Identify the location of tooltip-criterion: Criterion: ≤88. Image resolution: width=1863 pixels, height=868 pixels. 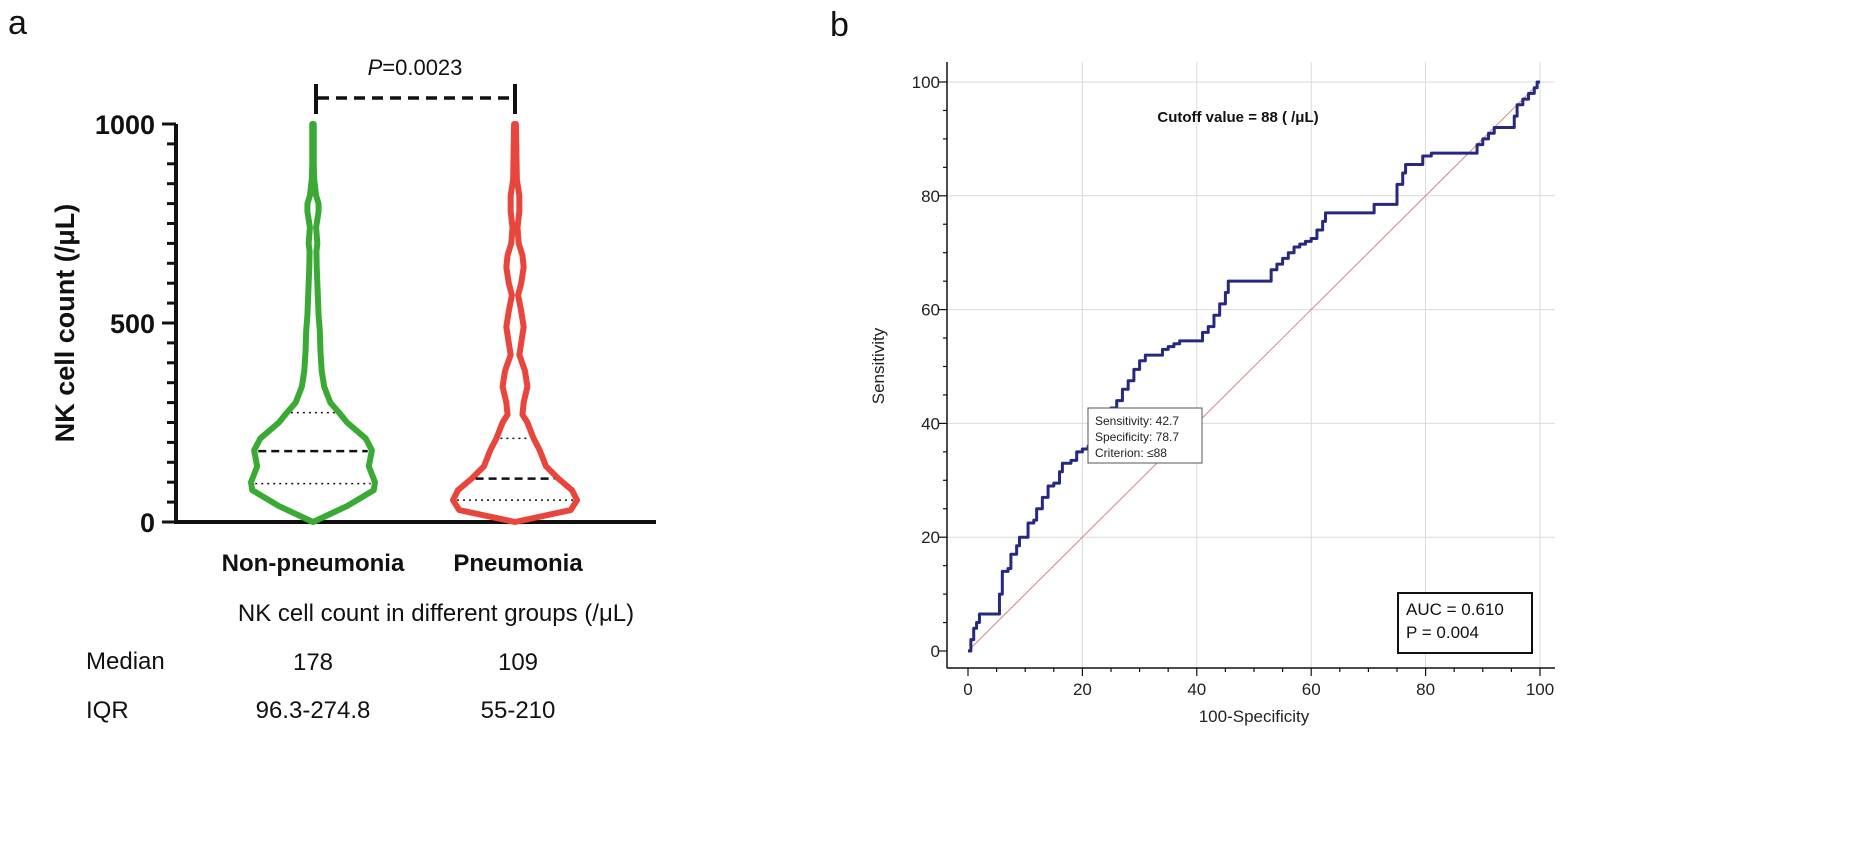
(1131, 453).